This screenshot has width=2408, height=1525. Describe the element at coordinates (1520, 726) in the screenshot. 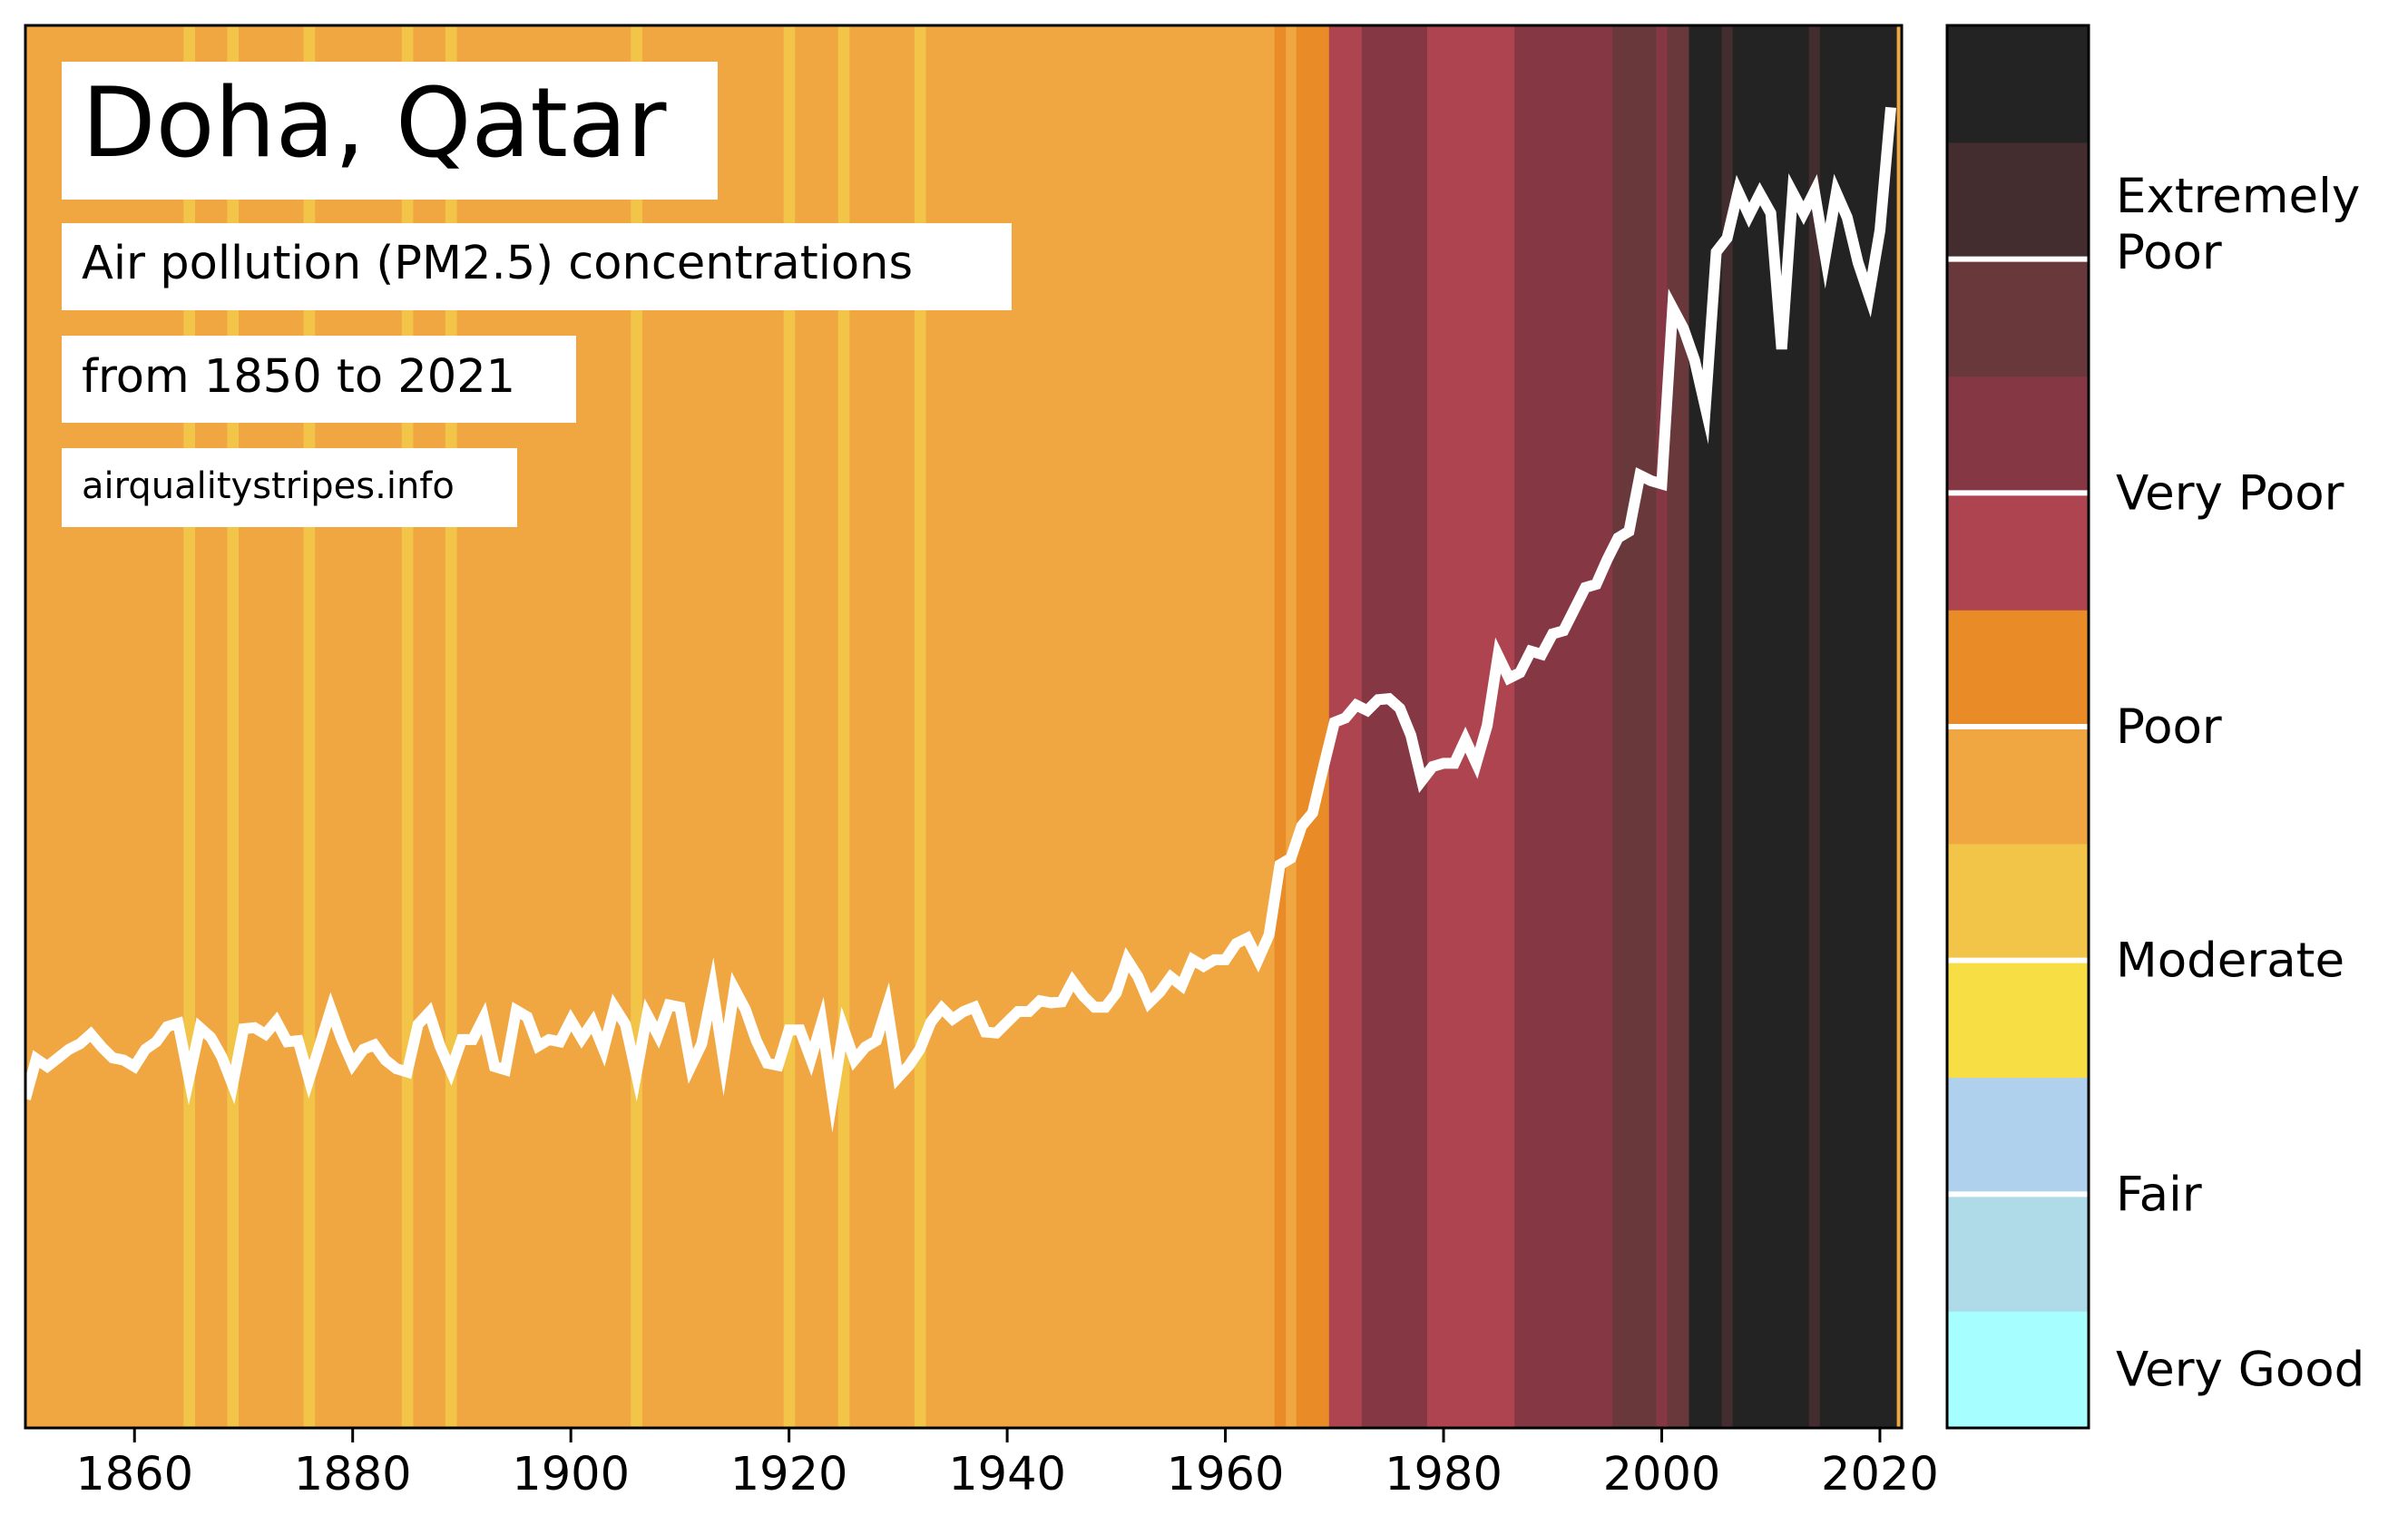

I see `stripe-1987` at that location.